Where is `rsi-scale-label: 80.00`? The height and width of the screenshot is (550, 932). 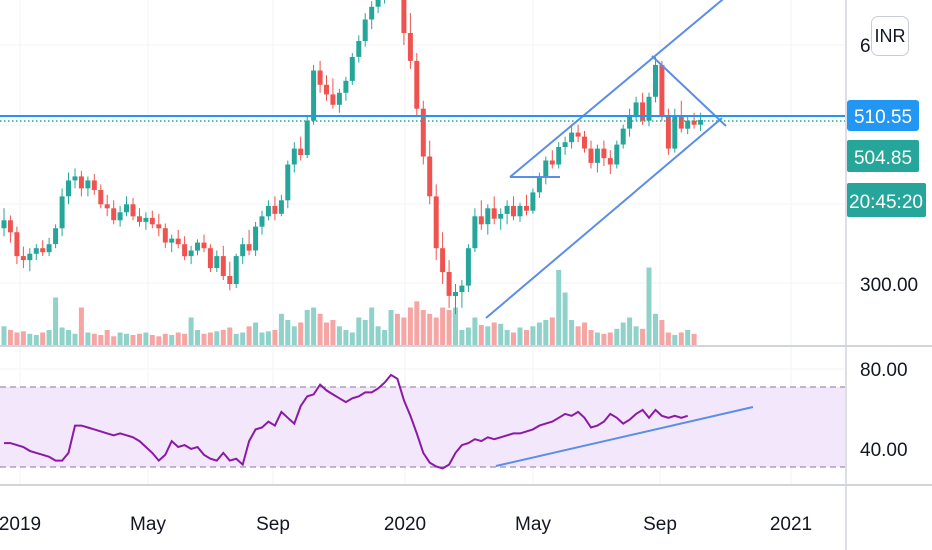 rsi-scale-label: 80.00 is located at coordinates (884, 370).